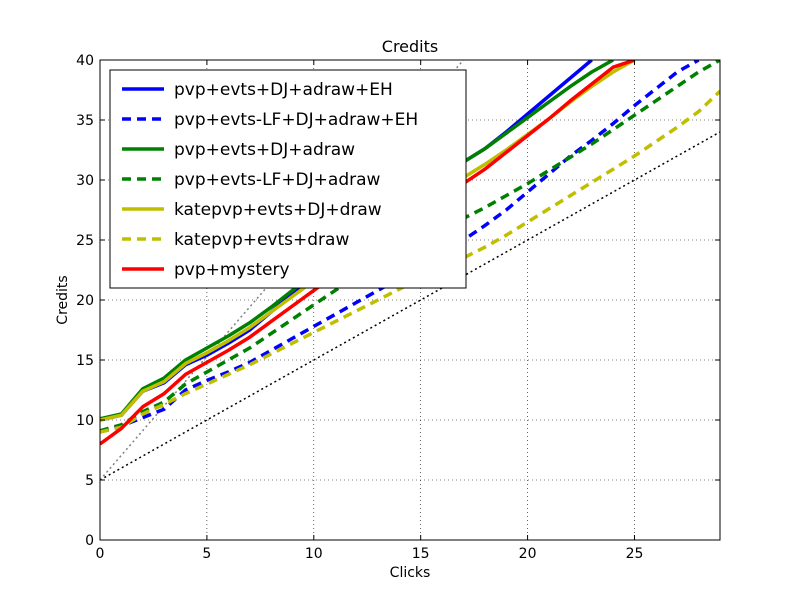 The image size is (800, 604). What do you see at coordinates (283, 90) in the screenshot?
I see `legend-label: pvp+evts+DJ+adraw+EH` at bounding box center [283, 90].